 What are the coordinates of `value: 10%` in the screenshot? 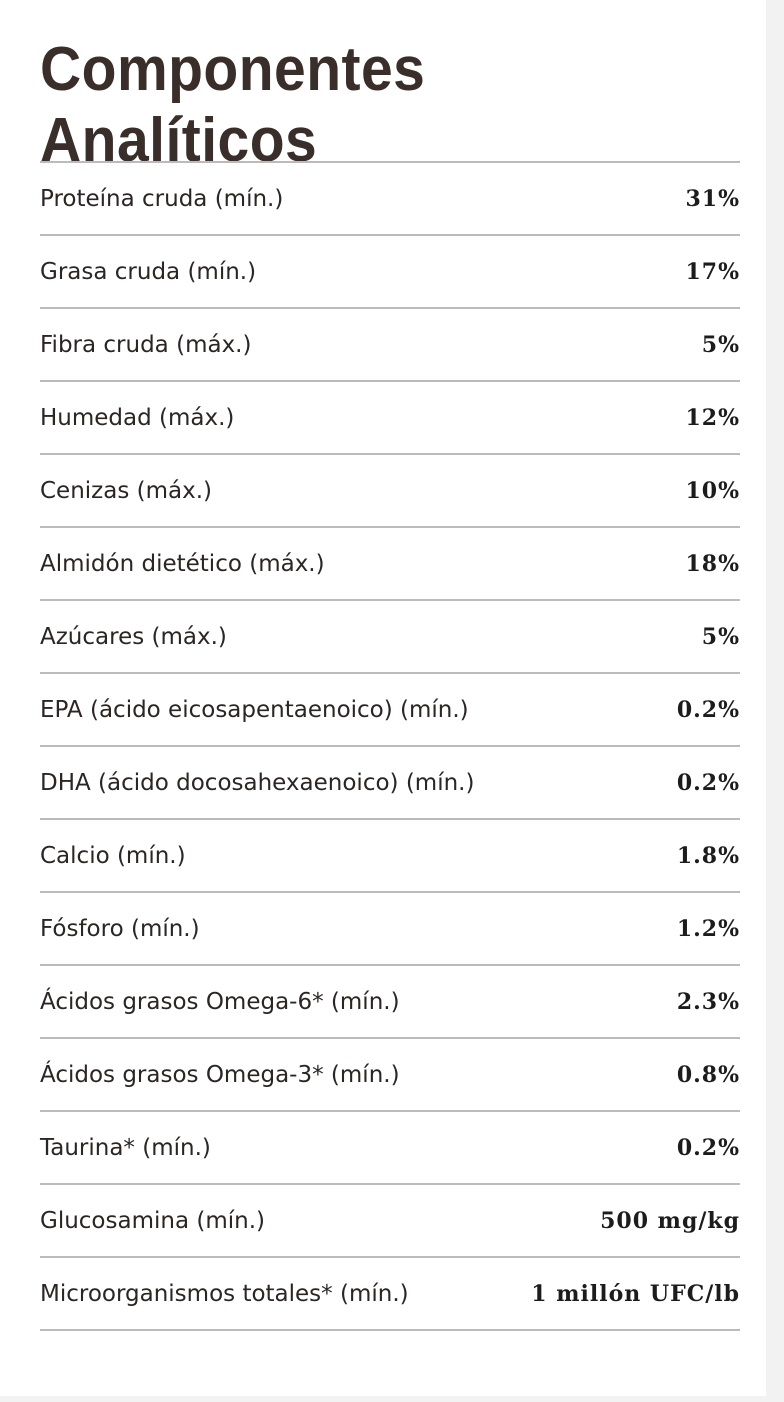 It's located at (712, 490).